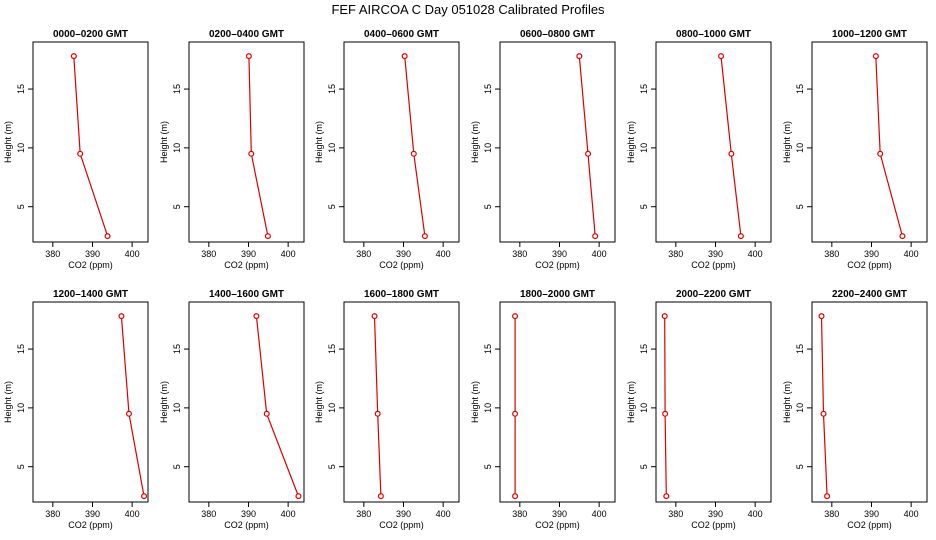 The width and height of the screenshot is (936, 540). Describe the element at coordinates (401, 34) in the screenshot. I see `panel-title: 0400–0600 GMT` at that location.